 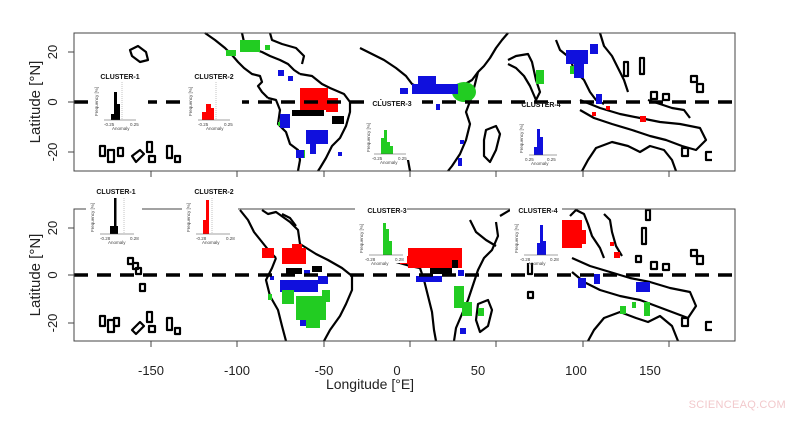 What do you see at coordinates (478, 370) in the screenshot?
I see `x-tick-50: 50` at bounding box center [478, 370].